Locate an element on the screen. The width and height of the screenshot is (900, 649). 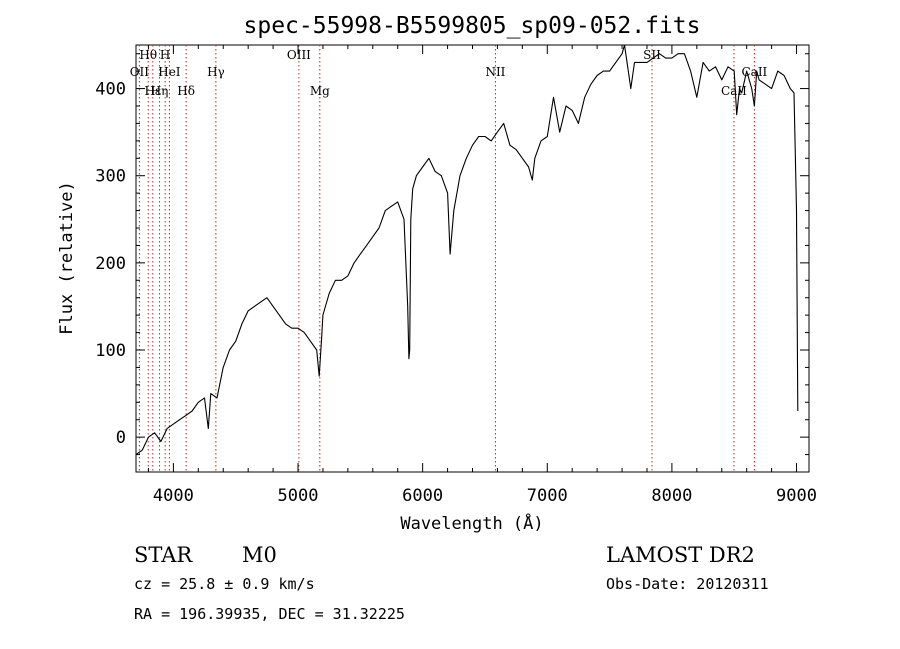
line-label-9: Mg is located at coordinates (320, 91).